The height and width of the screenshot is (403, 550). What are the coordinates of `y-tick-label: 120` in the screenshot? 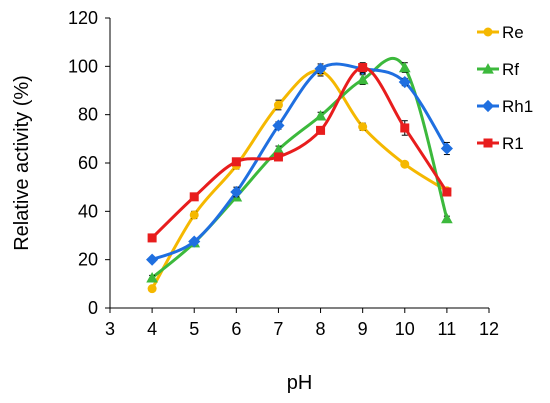 It's located at (83, 18).